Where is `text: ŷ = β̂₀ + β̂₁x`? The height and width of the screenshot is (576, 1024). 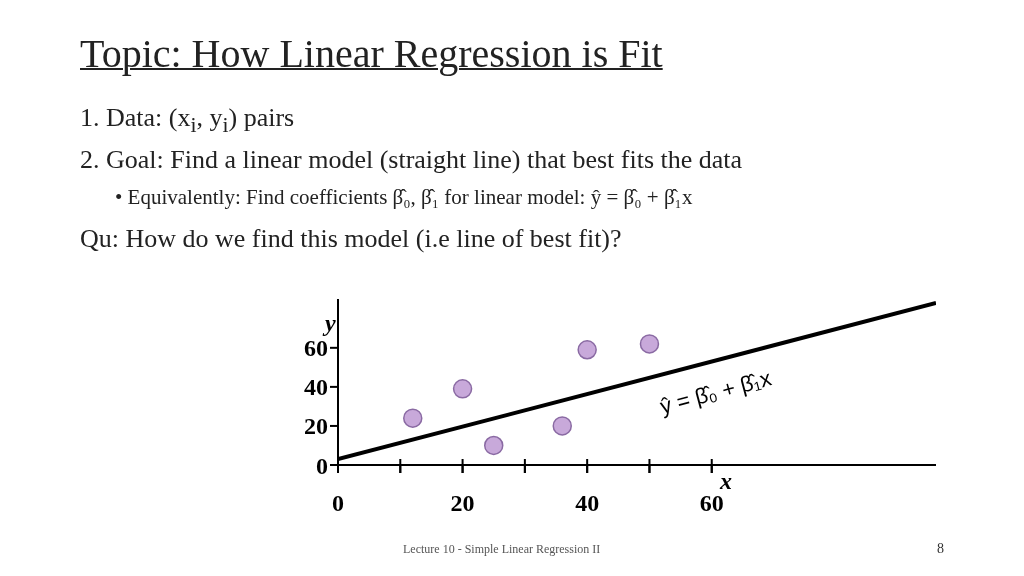 text: ŷ = β̂₀ + β̂₁x is located at coordinates (716, 392).